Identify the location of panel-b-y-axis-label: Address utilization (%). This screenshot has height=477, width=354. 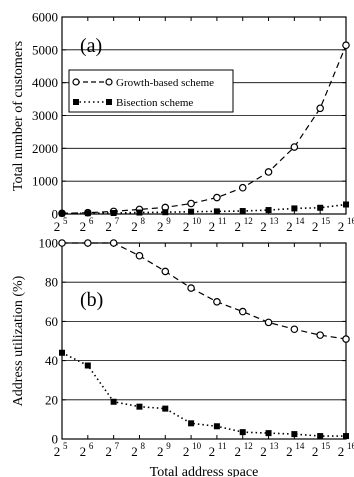
(18, 340).